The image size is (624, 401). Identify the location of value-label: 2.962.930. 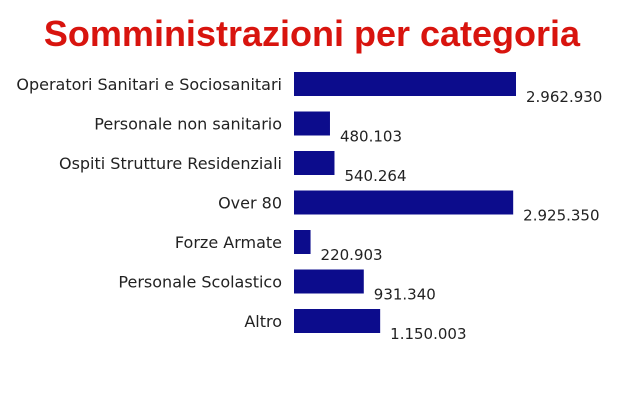
(564, 97).